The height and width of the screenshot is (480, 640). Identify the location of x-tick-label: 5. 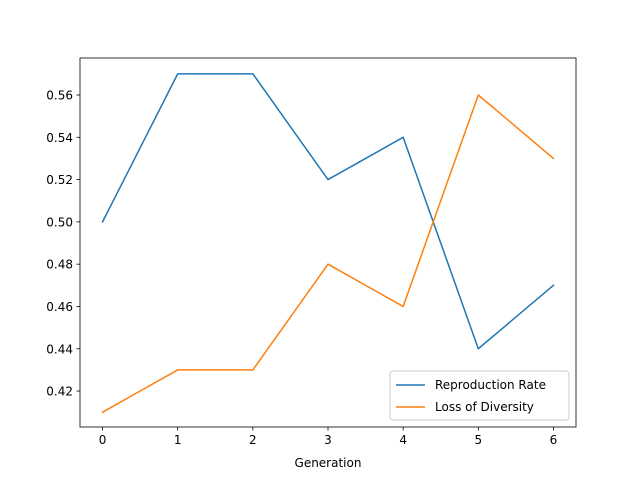
(478, 440).